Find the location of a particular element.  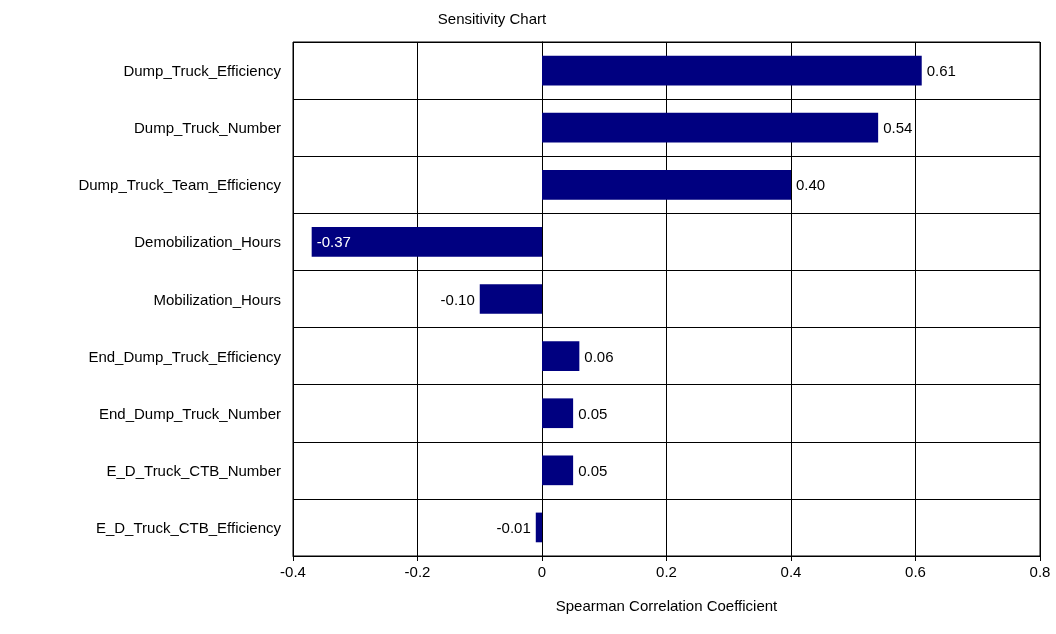

x-tick-label: 0.8 is located at coordinates (1040, 571).